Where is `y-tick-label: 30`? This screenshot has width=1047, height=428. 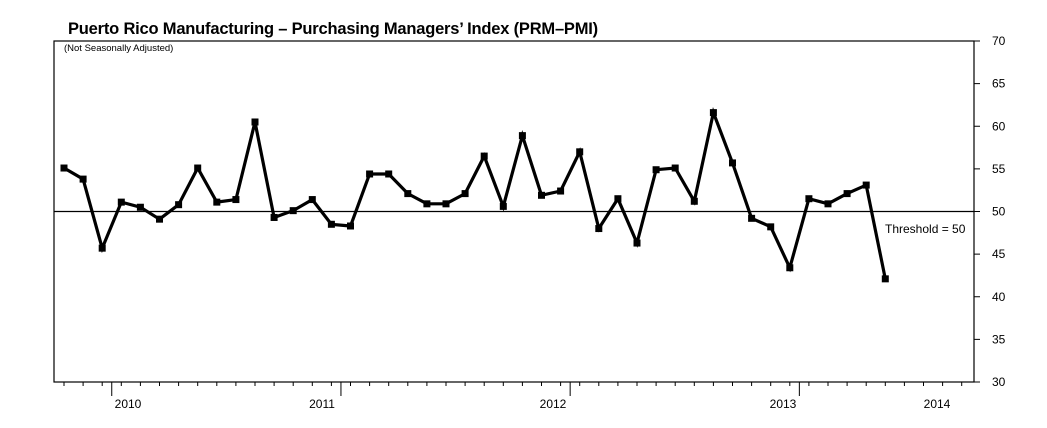
y-tick-label: 30 is located at coordinates (999, 382).